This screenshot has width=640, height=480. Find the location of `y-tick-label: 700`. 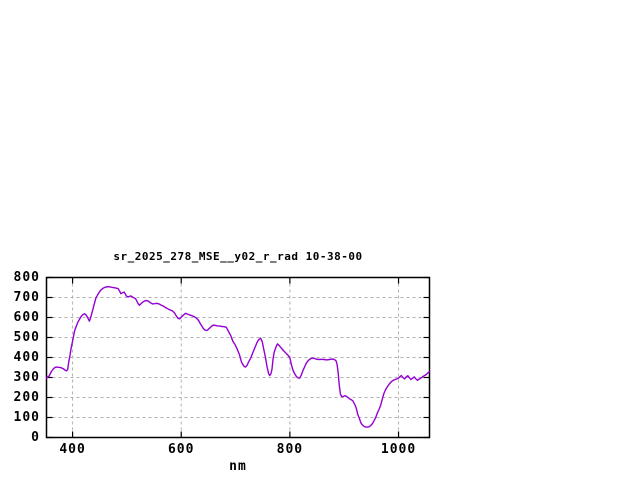

y-tick-label: 700 is located at coordinates (26, 297).